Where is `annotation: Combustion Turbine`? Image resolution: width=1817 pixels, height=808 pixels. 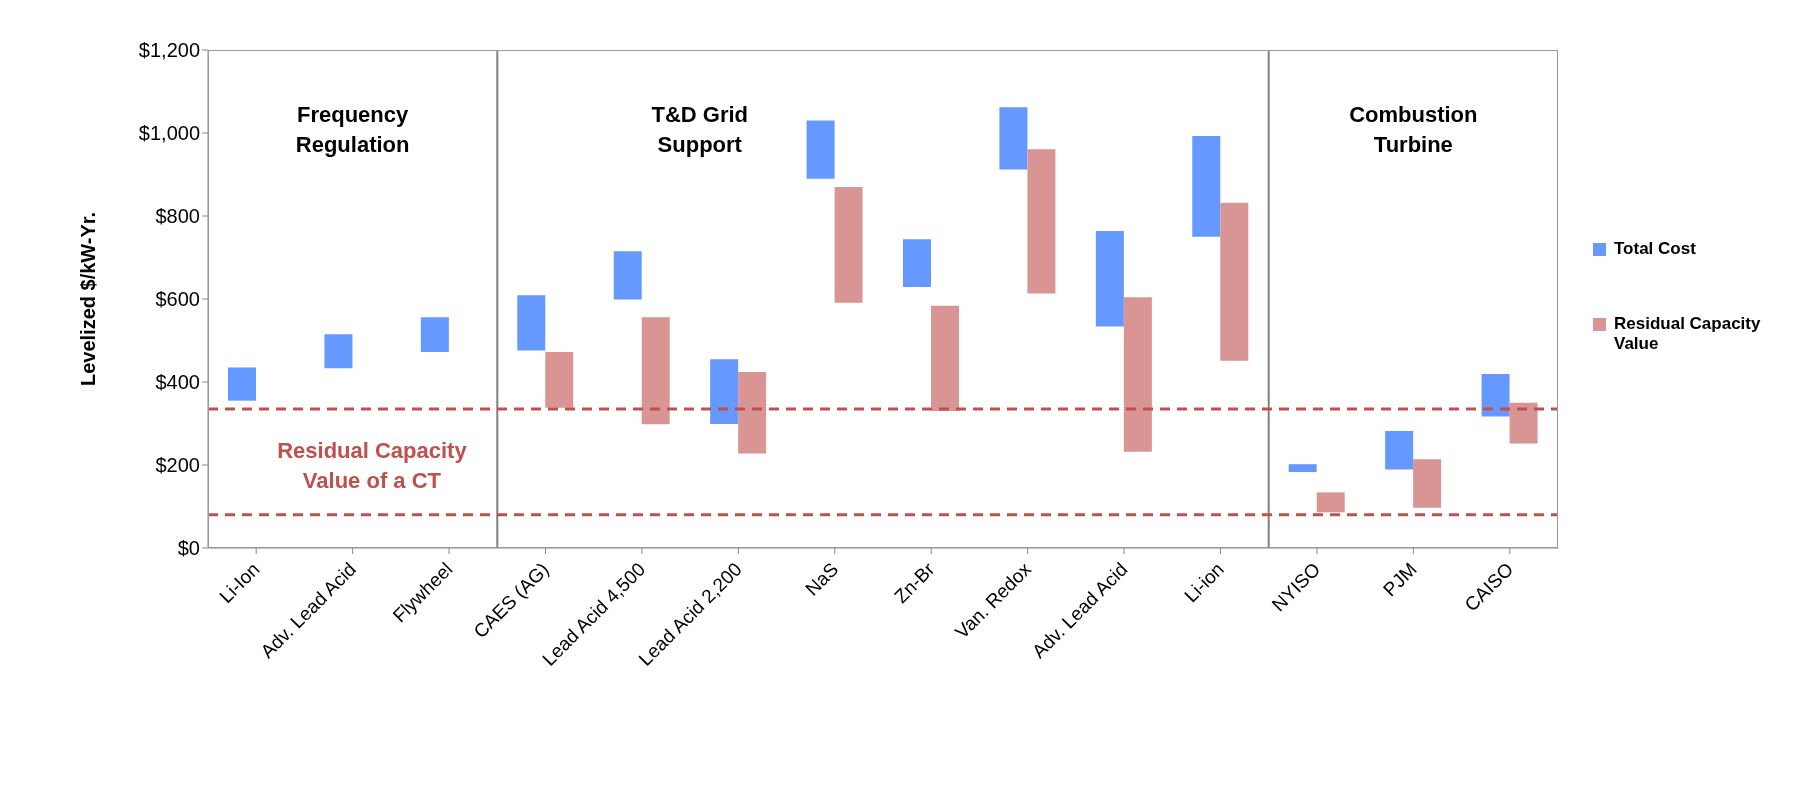
annotation: Combustion Turbine is located at coordinates (1413, 129).